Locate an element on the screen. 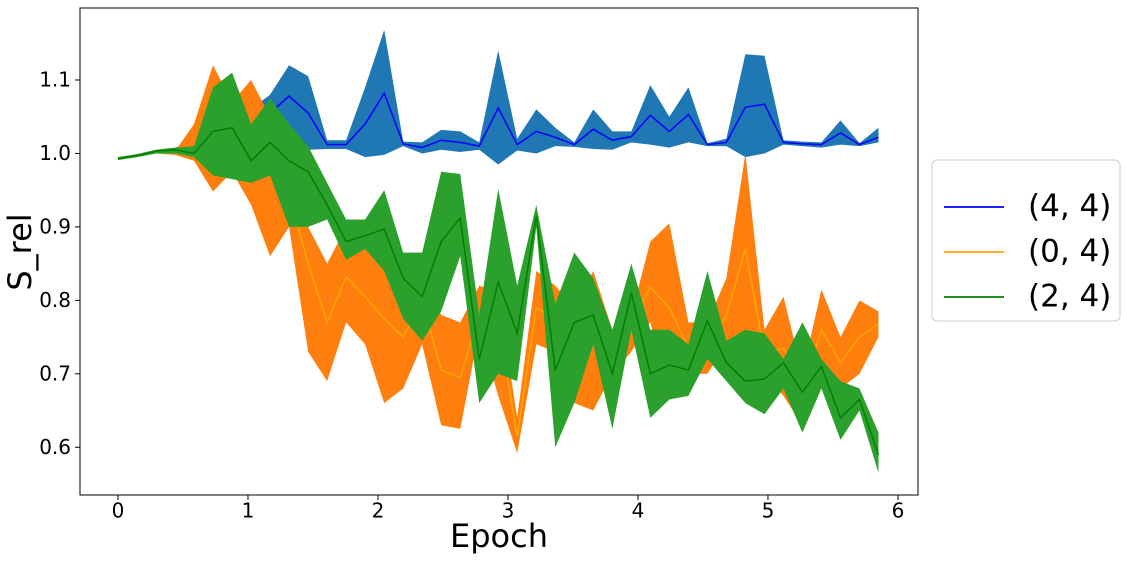 This screenshot has height=562, width=1127. x-tick-label: 2 is located at coordinates (378, 511).